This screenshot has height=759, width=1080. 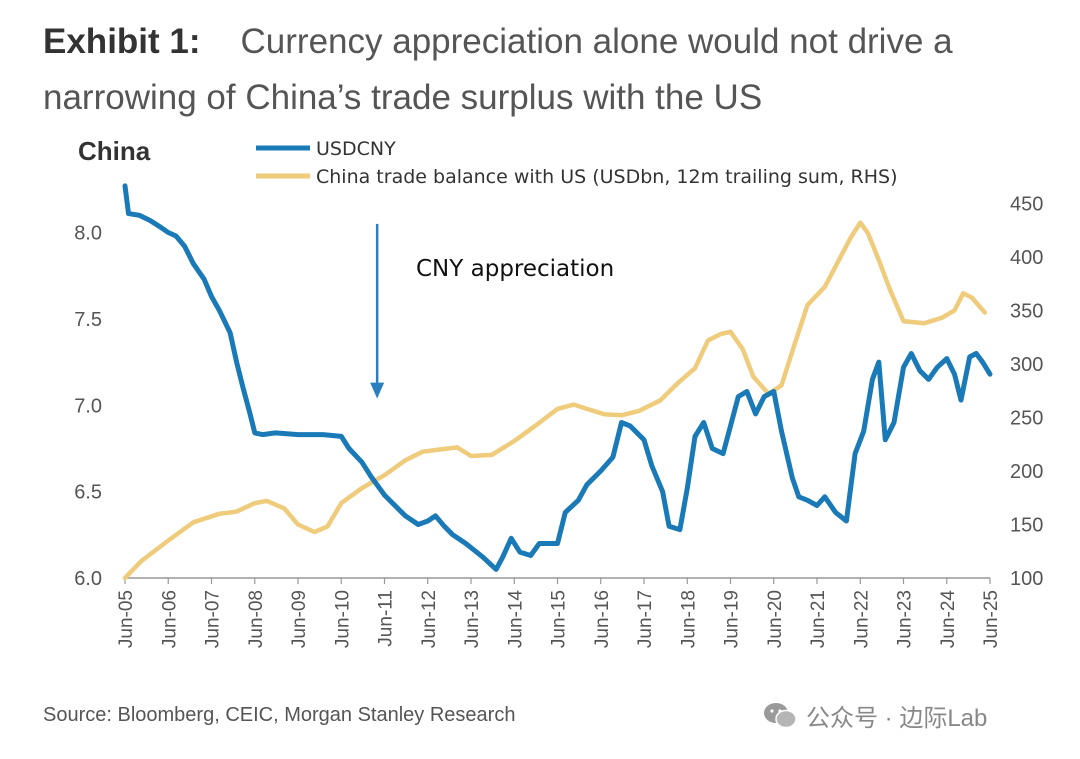 What do you see at coordinates (1026, 579) in the screenshot?
I see `y-right-tick-label: 100` at bounding box center [1026, 579].